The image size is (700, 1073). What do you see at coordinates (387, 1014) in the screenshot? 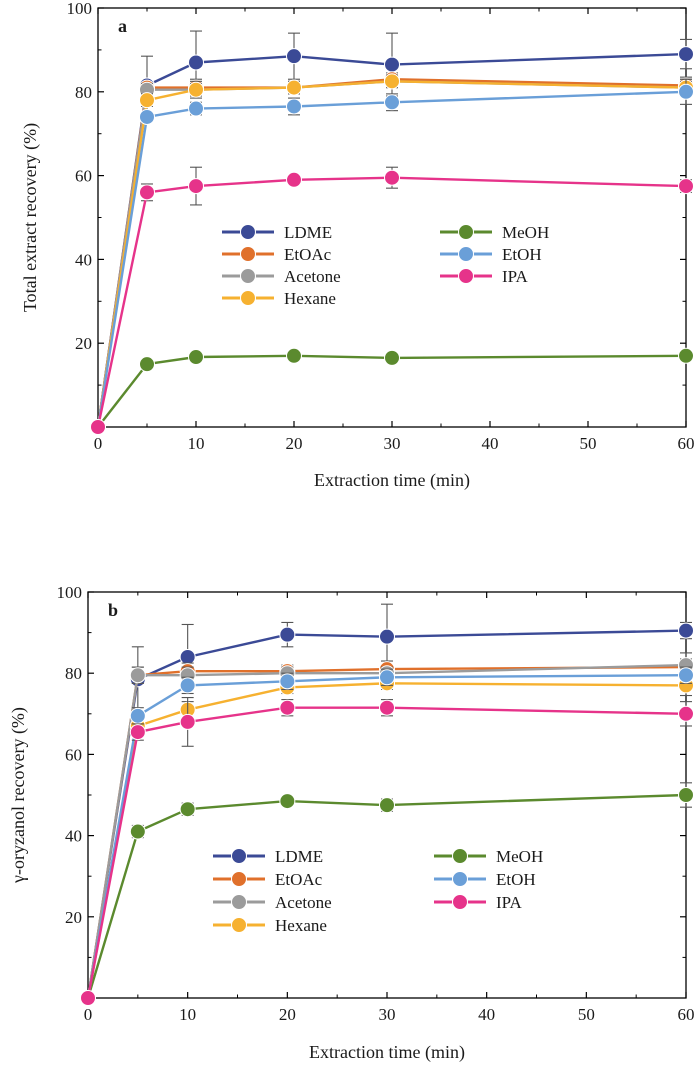
I see `x-tick-label: 30` at bounding box center [387, 1014].